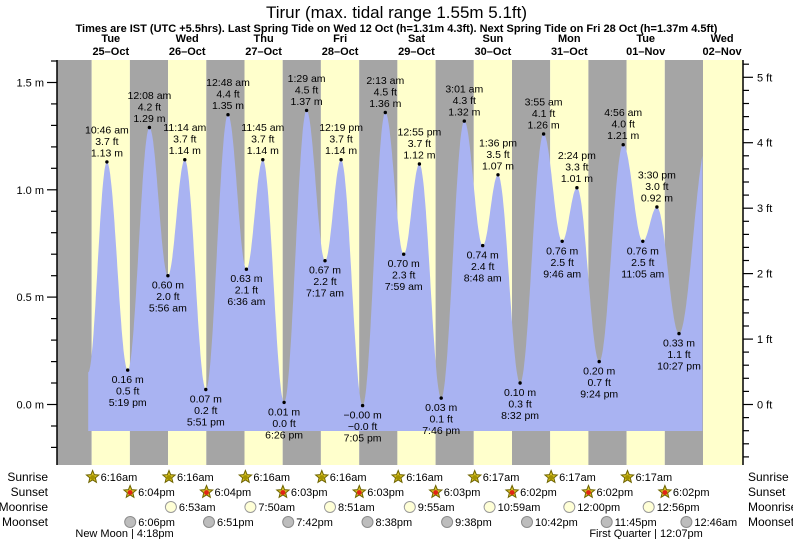  Describe the element at coordinates (598, 508) in the screenshot. I see `moonrise-time: 12:00pm` at that location.